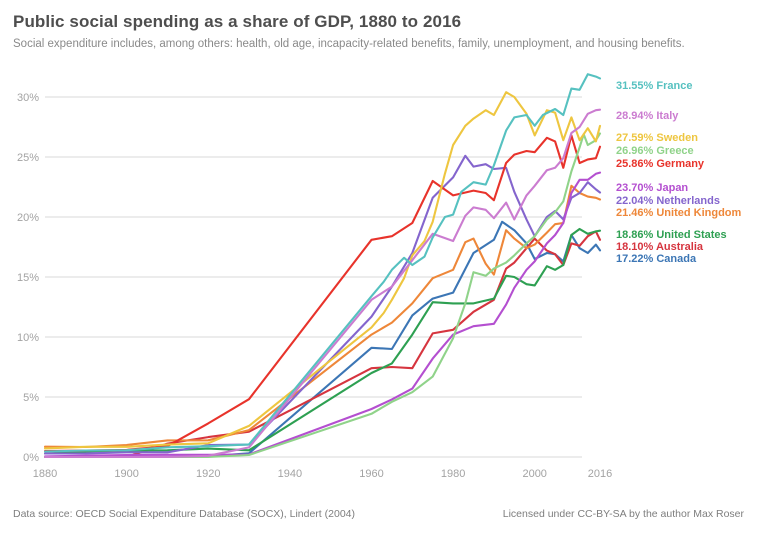 The height and width of the screenshot is (535, 757). I want to click on y-axis-tick-label: 20%, so click(28, 218).